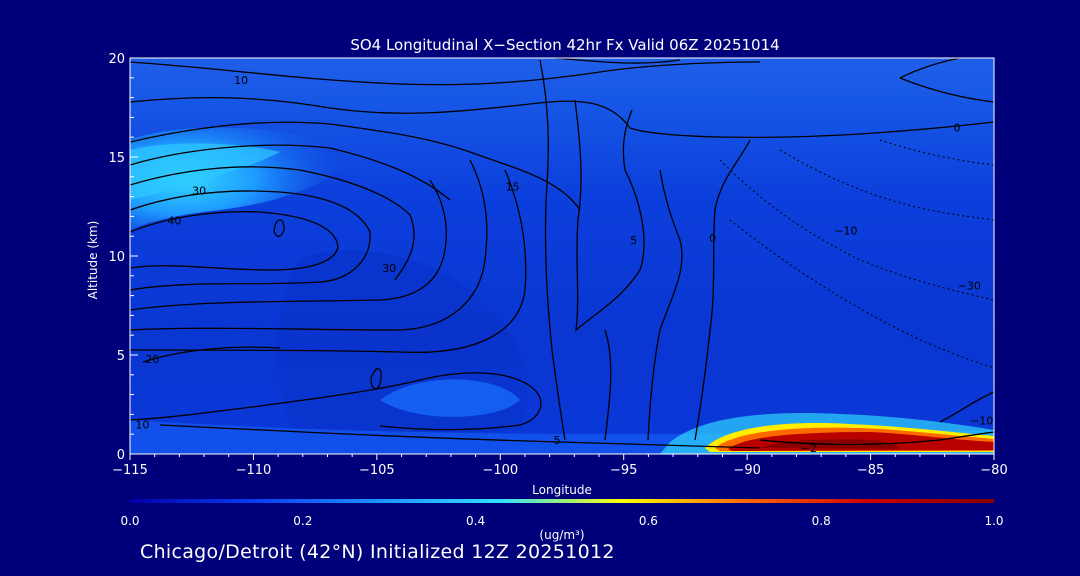 This screenshot has height=576, width=1080. What do you see at coordinates (302, 521) in the screenshot?
I see `colorbar-tick-label: 0.2` at bounding box center [302, 521].